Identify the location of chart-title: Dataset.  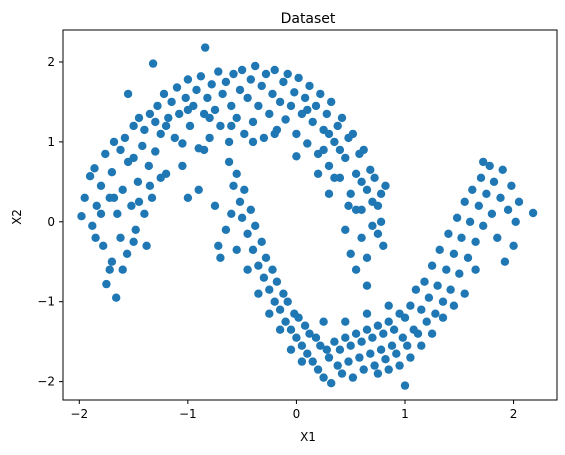
(308, 19).